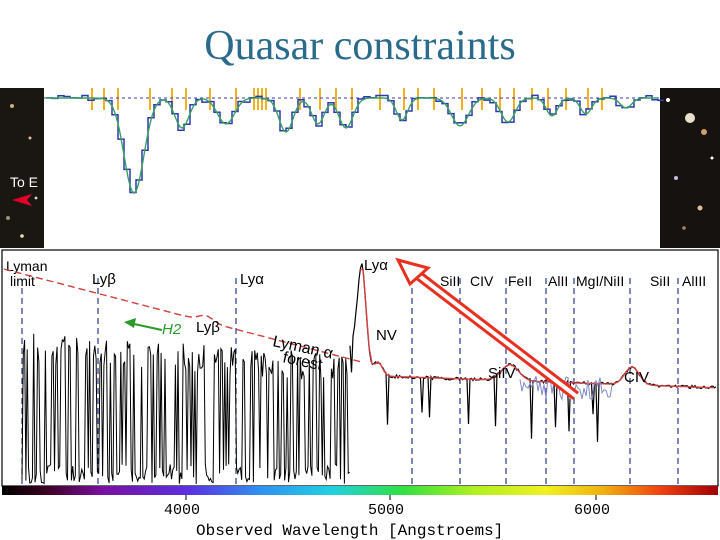 This screenshot has height=540, width=720. I want to click on label-ly-beta-emission: Lyβ, so click(208, 327).